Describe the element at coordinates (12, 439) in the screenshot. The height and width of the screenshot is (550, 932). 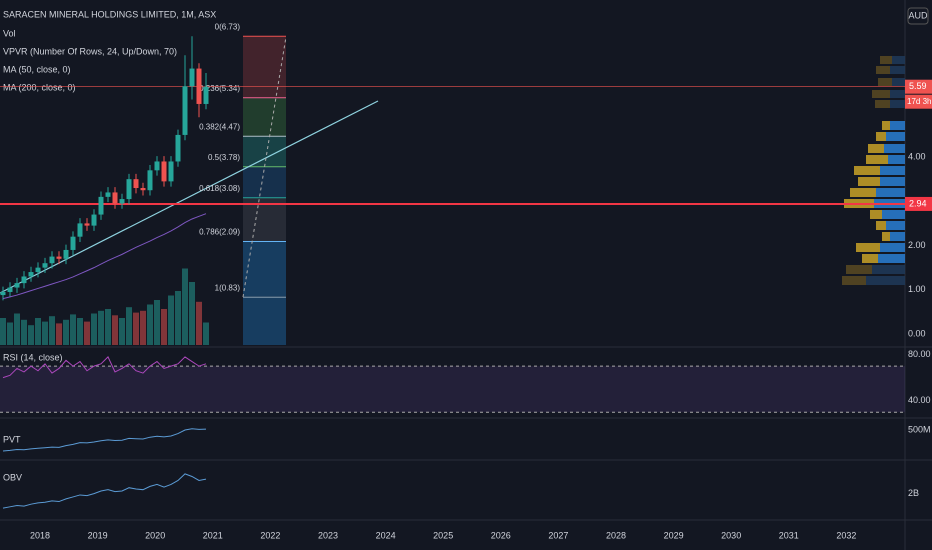
I see `pvt-label: PVT` at that location.